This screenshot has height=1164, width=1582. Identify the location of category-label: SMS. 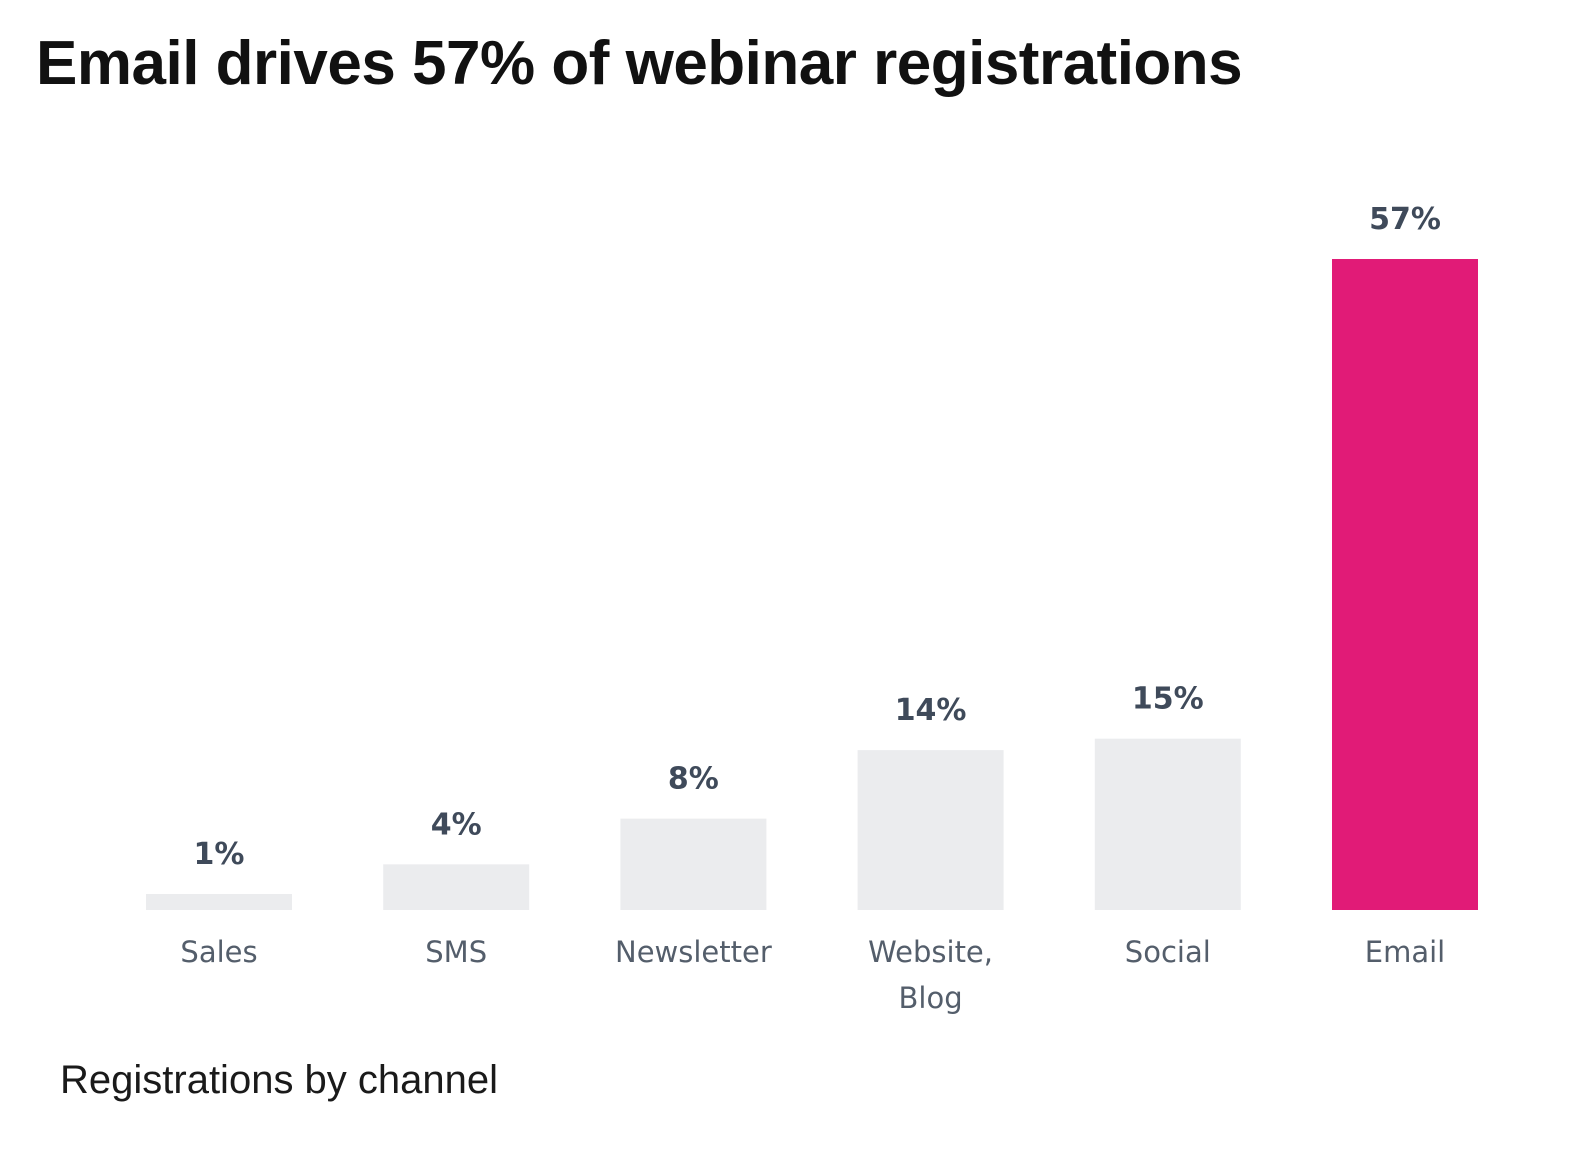
(456, 952).